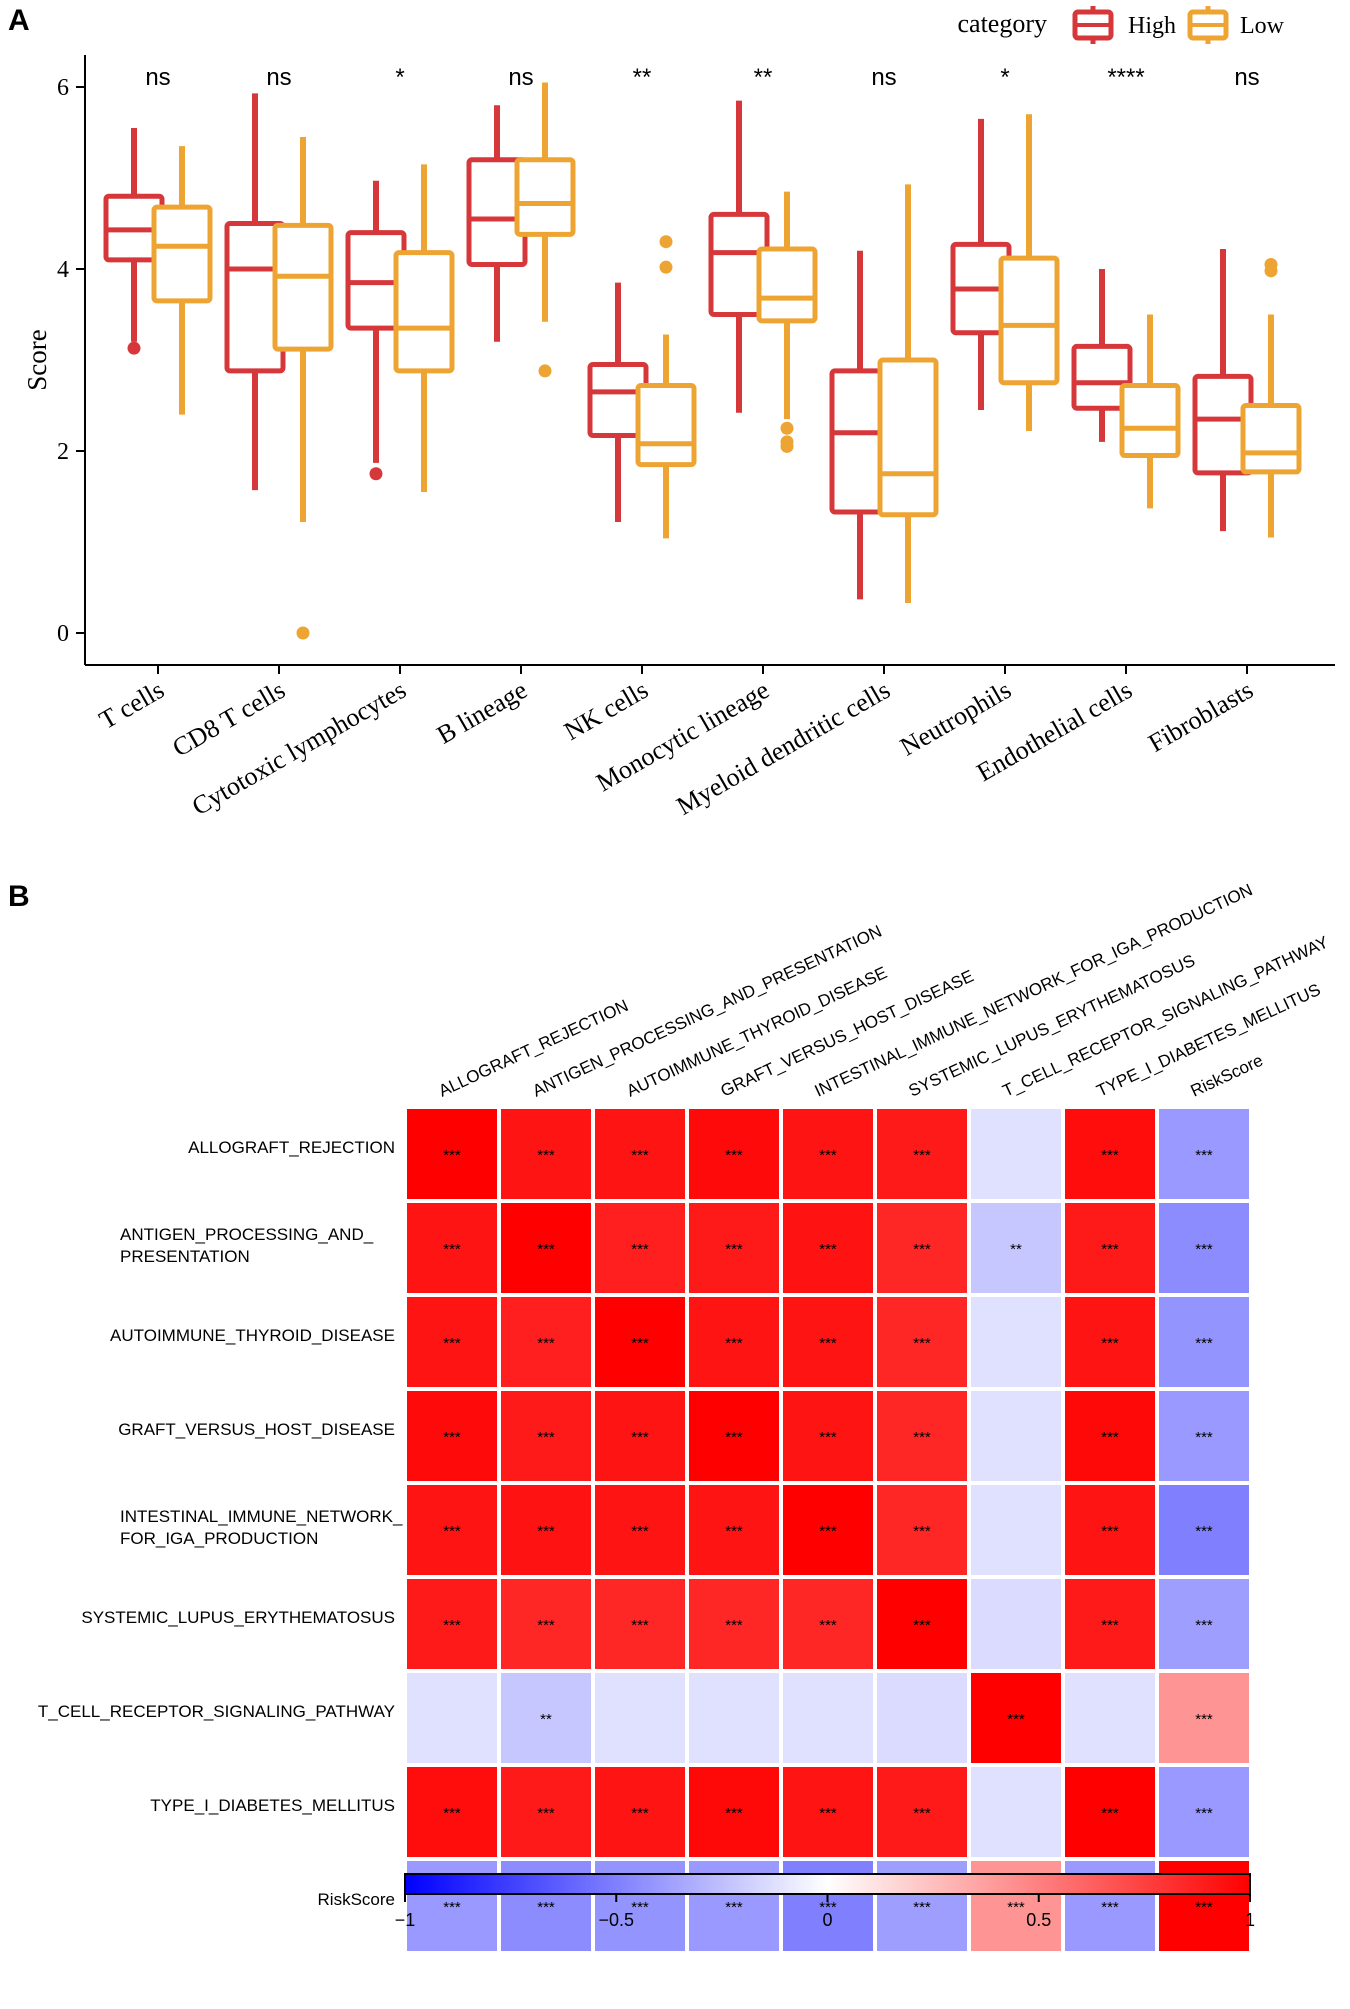 This screenshot has height=2009, width=1350. I want to click on x-tick-label: Fibroblasts, so click(1200, 716).